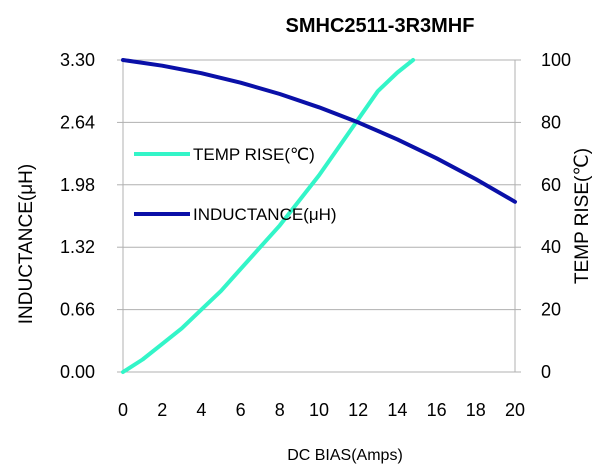 This screenshot has width=600, height=470. Describe the element at coordinates (551, 310) in the screenshot. I see `y-right-tick-label: 20` at that location.